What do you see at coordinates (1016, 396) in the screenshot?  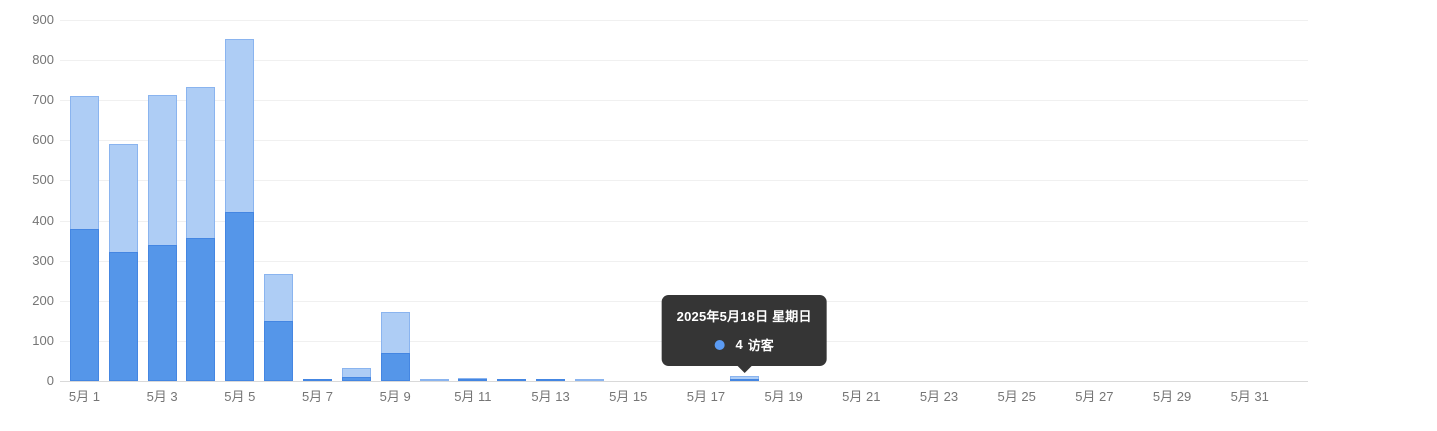 I see `x-axis-label-day-25: 5月 25` at bounding box center [1016, 396].